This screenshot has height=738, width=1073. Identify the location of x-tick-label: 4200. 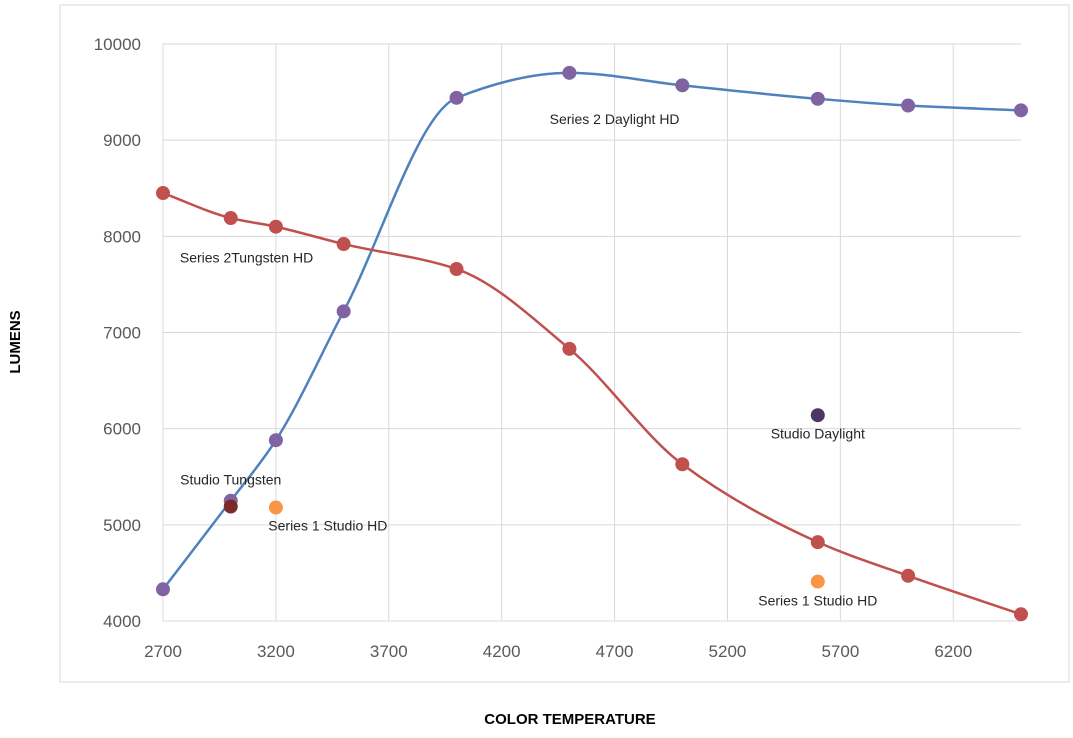
(502, 651).